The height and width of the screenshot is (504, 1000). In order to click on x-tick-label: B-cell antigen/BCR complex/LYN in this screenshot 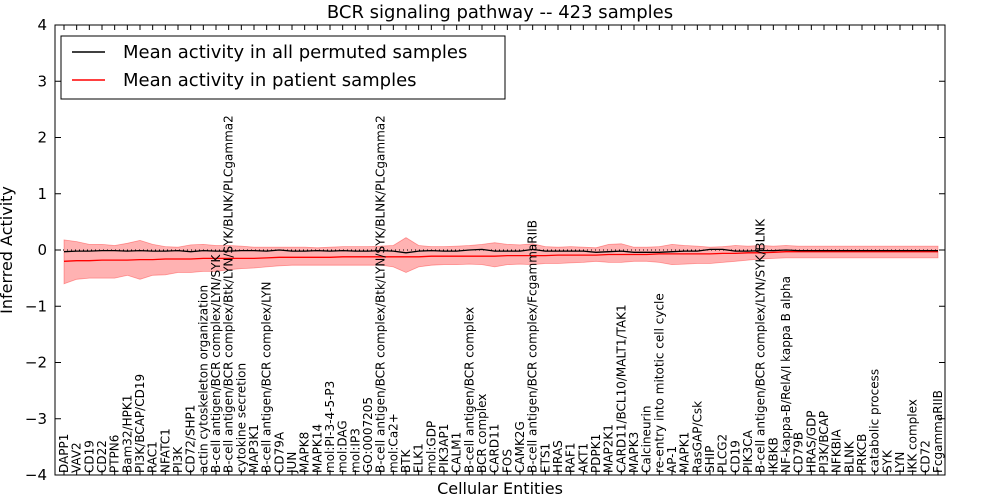, I will do `click(267, 378)`.